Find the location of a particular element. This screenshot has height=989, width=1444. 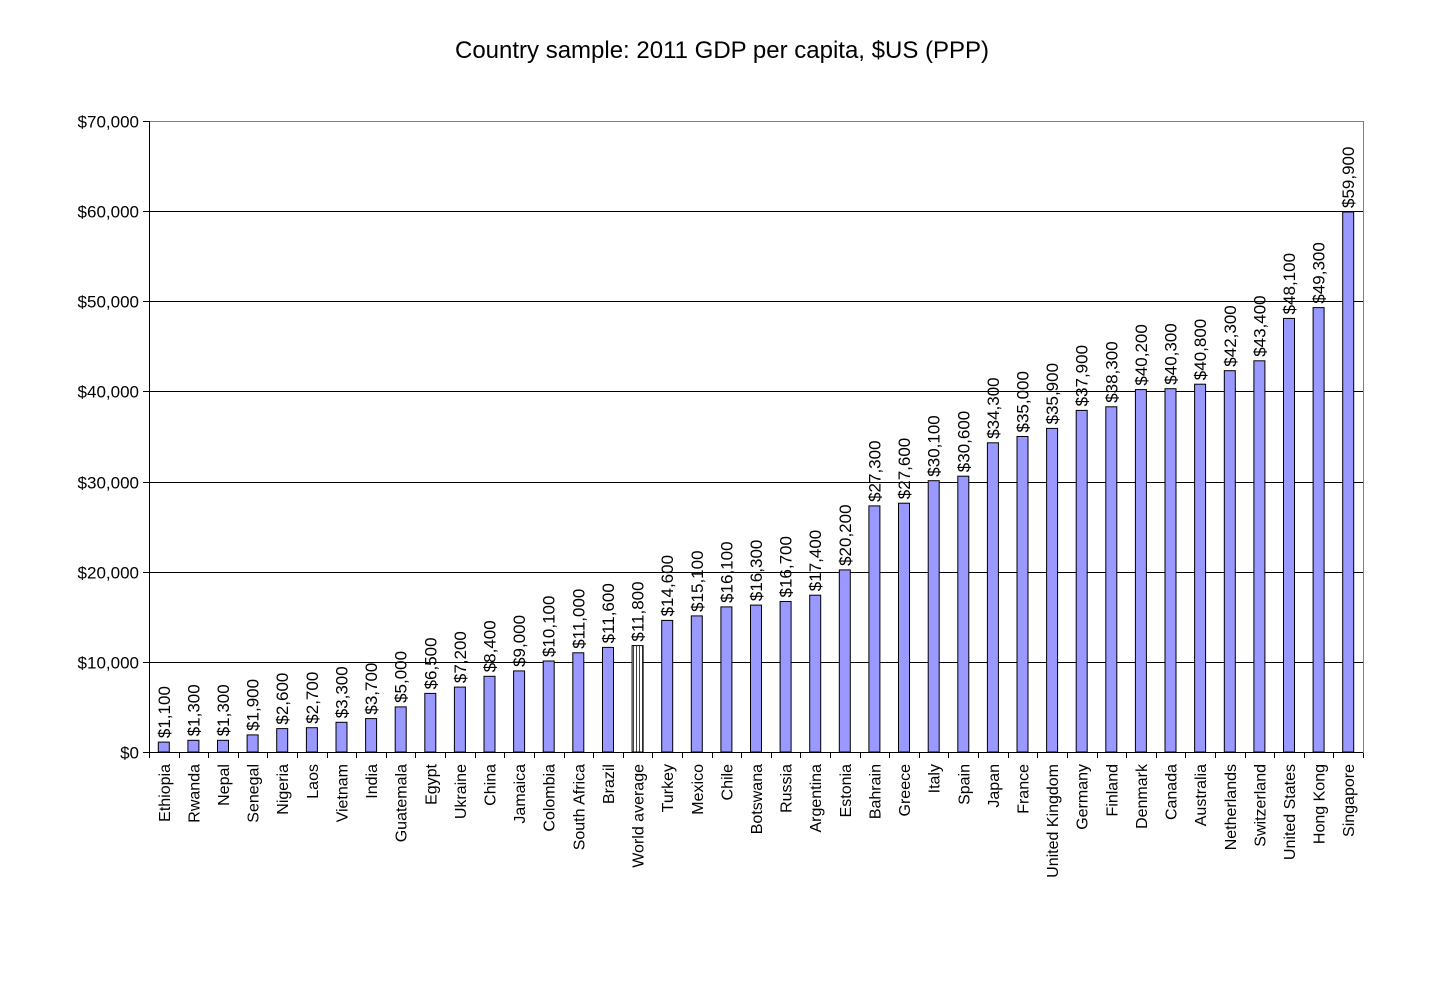

category-label: India is located at coordinates (372, 781).